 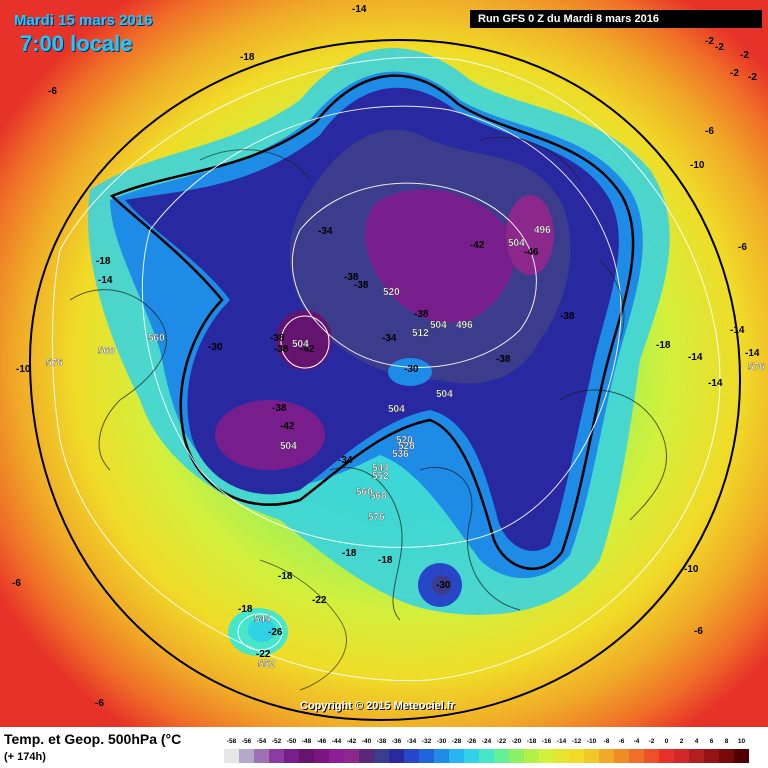 I want to click on legend-value: -10, so click(x=592, y=741).